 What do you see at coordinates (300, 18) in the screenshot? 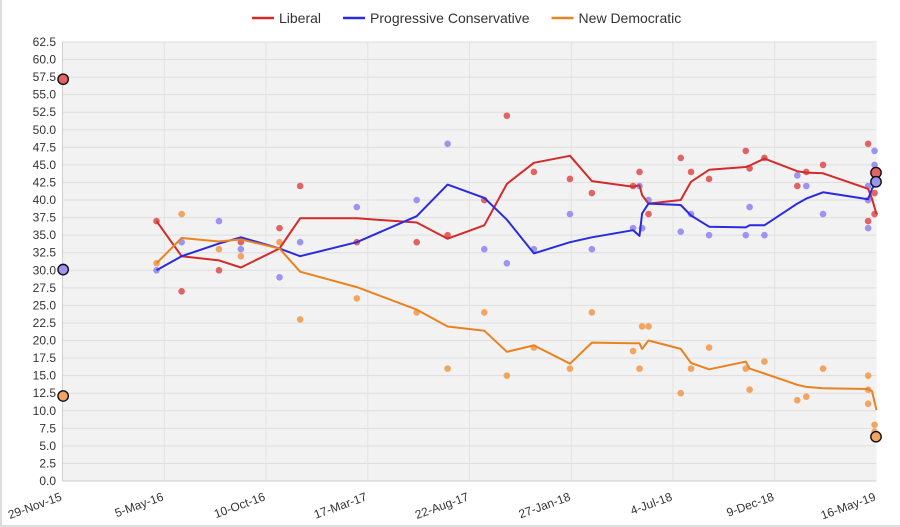
I see `legend-label-lib: Liberal` at bounding box center [300, 18].